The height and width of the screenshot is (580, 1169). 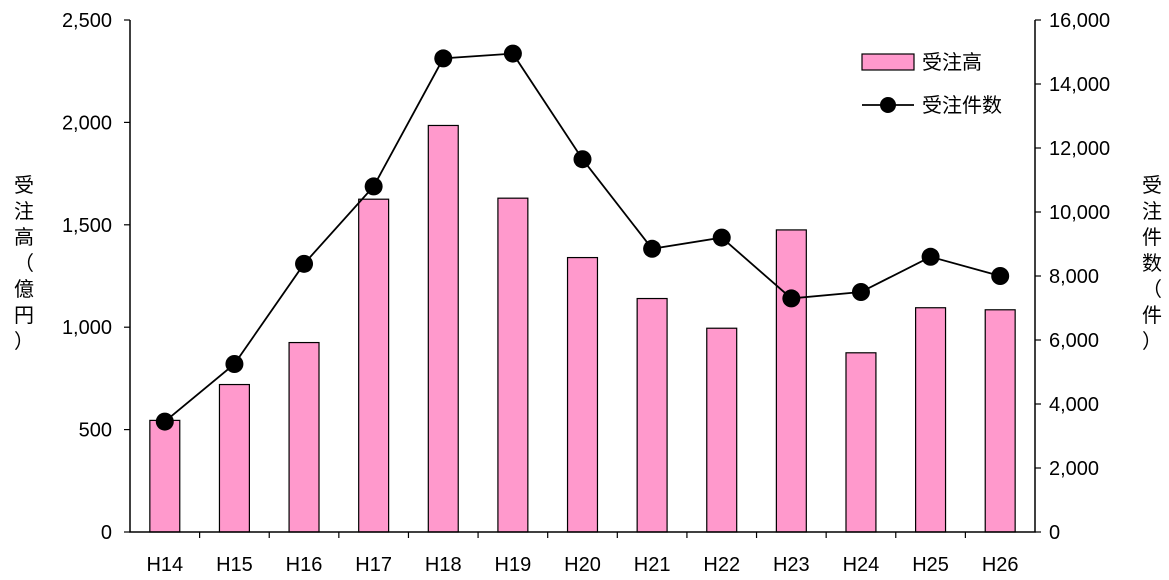 What do you see at coordinates (930, 565) in the screenshot?
I see `x-tick-label: H25` at bounding box center [930, 565].